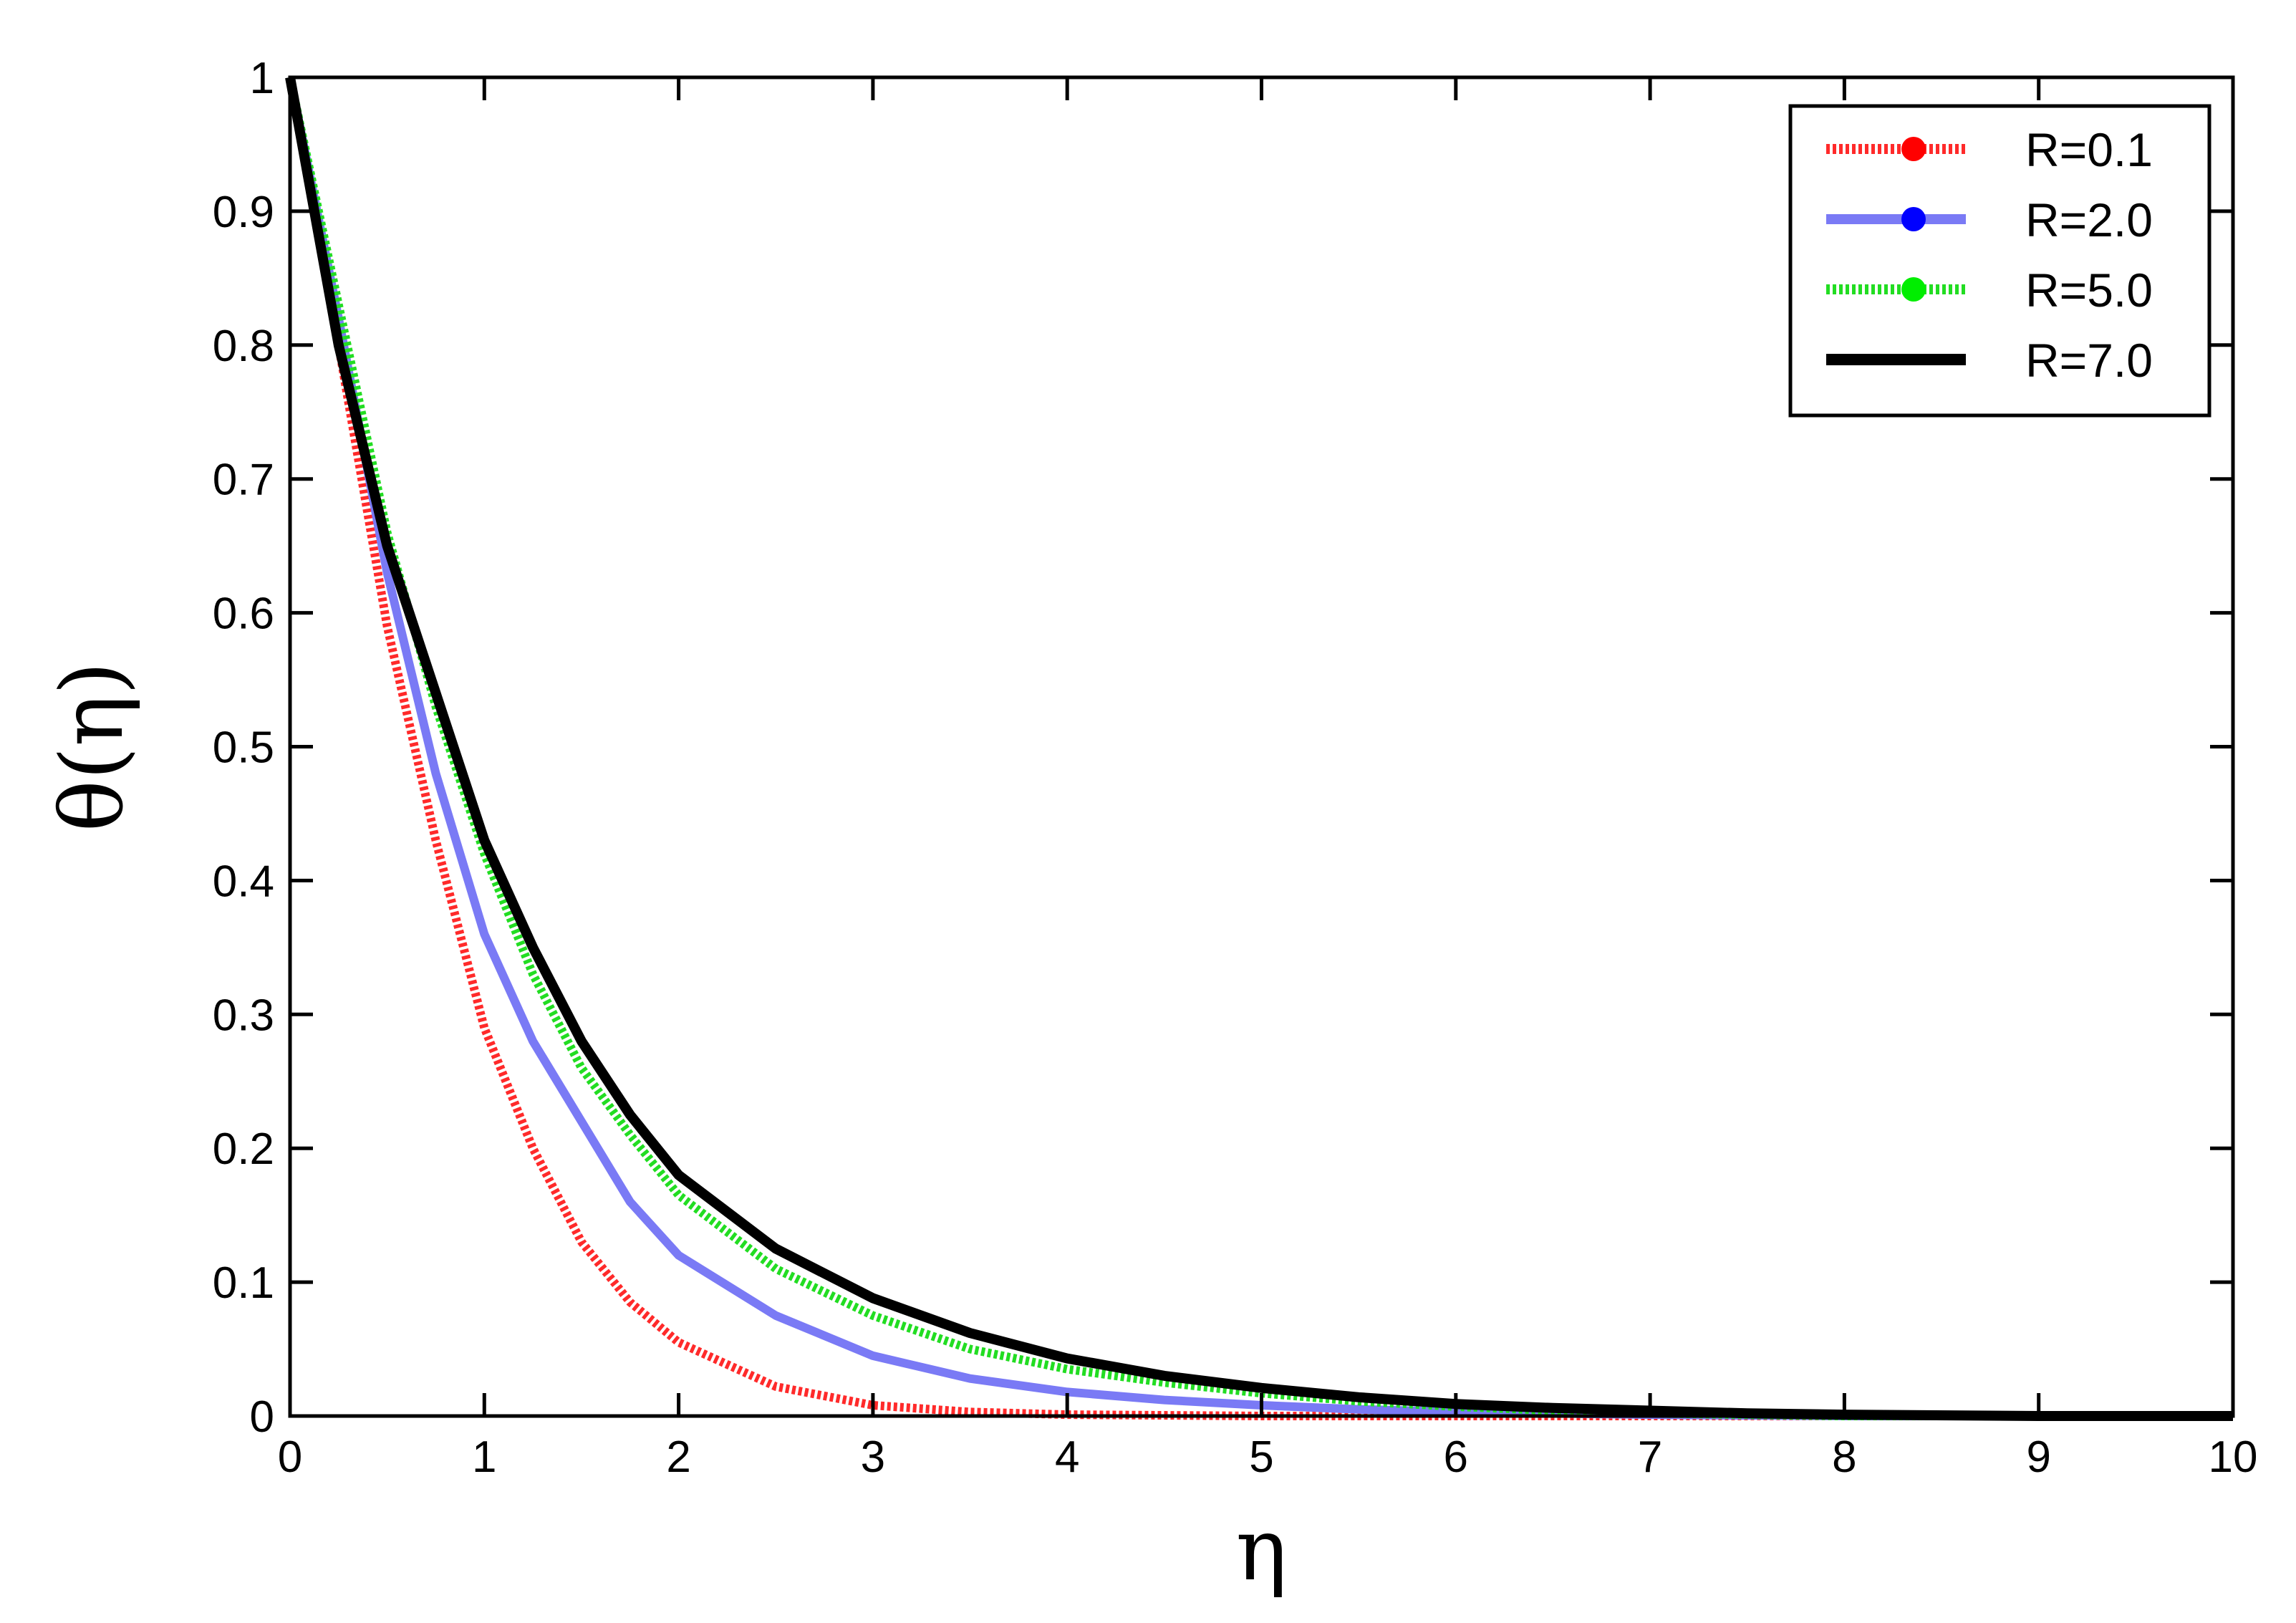  Describe the element at coordinates (243, 1015) in the screenshot. I see `y-tick-label: 0.3` at that location.